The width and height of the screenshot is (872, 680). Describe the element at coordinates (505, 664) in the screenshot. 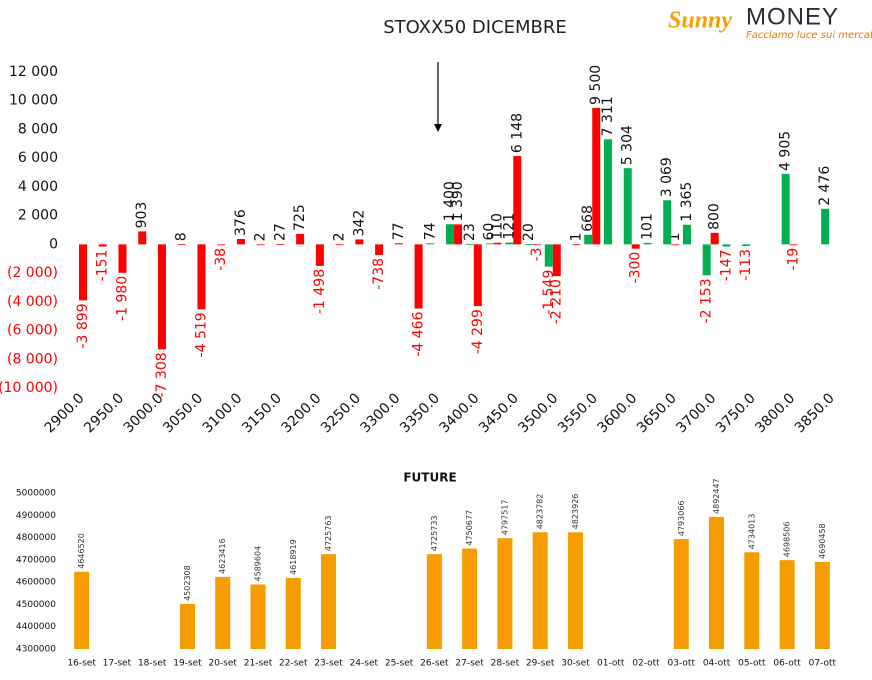

I see `x-tick-label: 28-set` at that location.